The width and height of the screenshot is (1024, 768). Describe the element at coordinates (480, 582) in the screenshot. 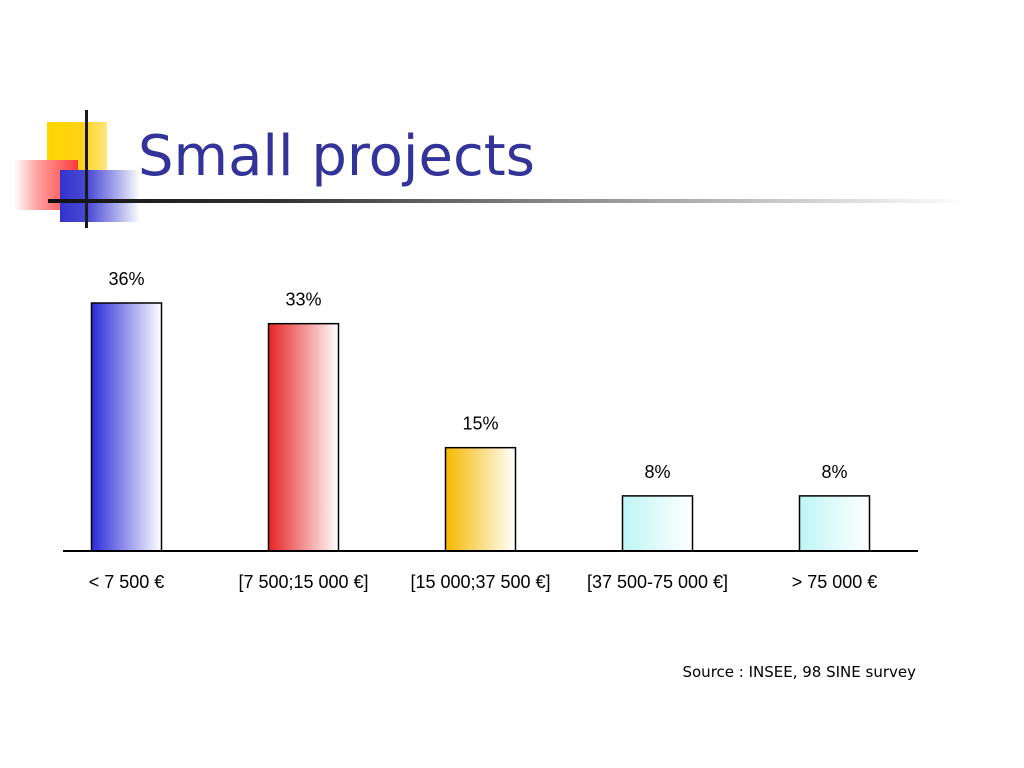

I see `category-label-3: [15 000;37 500 €]` at that location.